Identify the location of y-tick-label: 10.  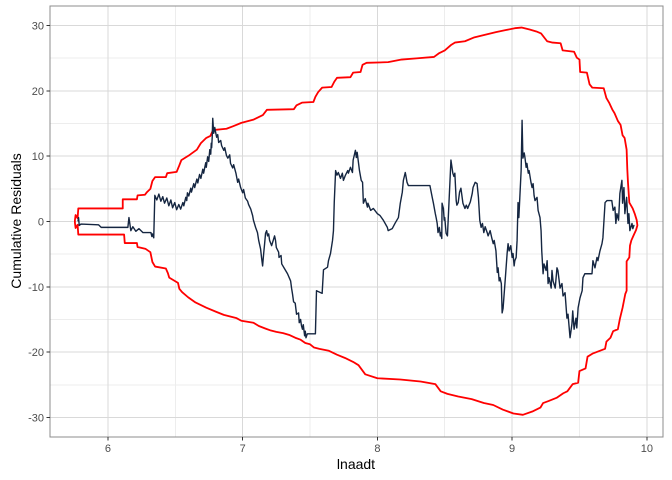
(38, 157).